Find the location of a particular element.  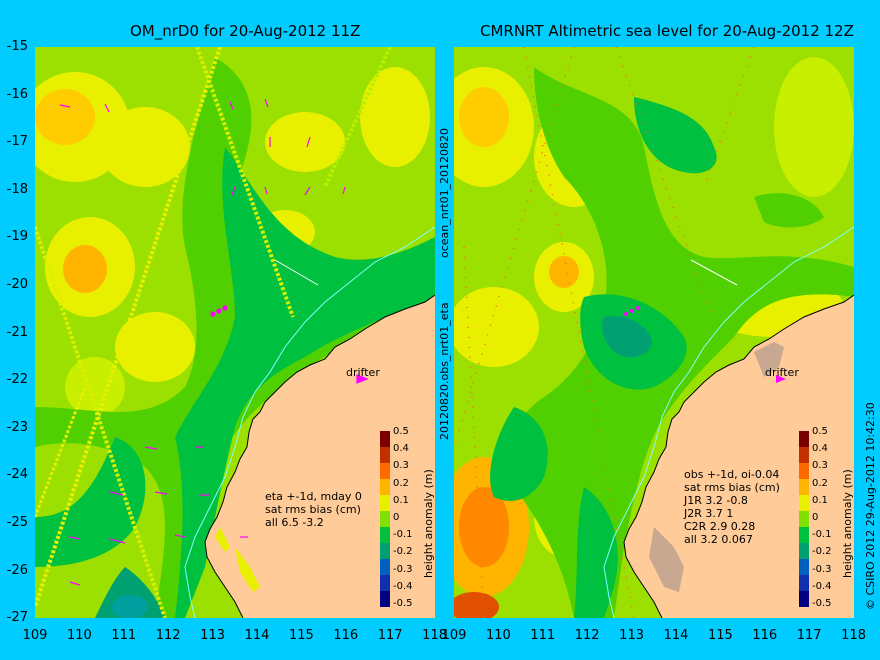

lat-tick-label: -27 is located at coordinates (17, 618).